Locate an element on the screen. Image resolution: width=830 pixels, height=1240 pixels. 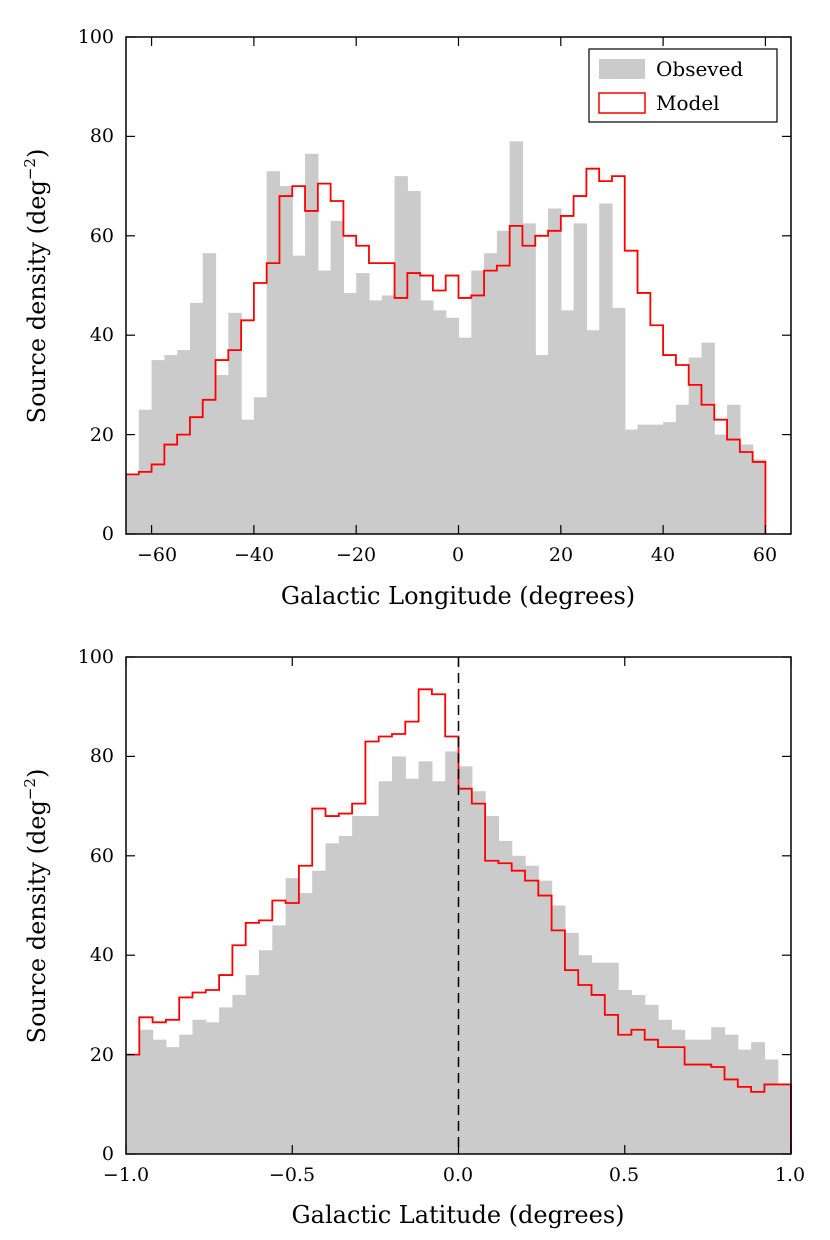
x-tick-labels-top: −60 −40 −20 0 20 40 60 is located at coordinates (457, 555).